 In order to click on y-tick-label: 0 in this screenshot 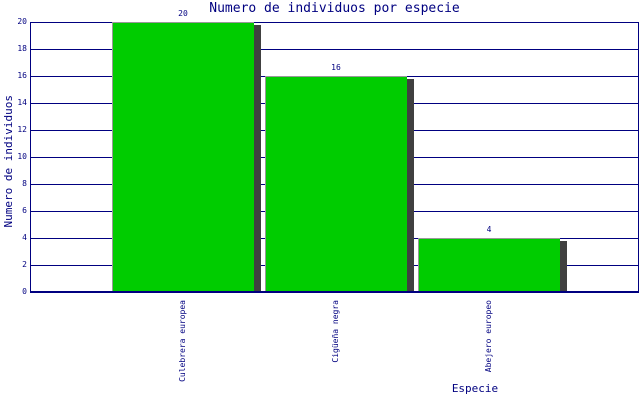, I will do `click(24, 291)`.